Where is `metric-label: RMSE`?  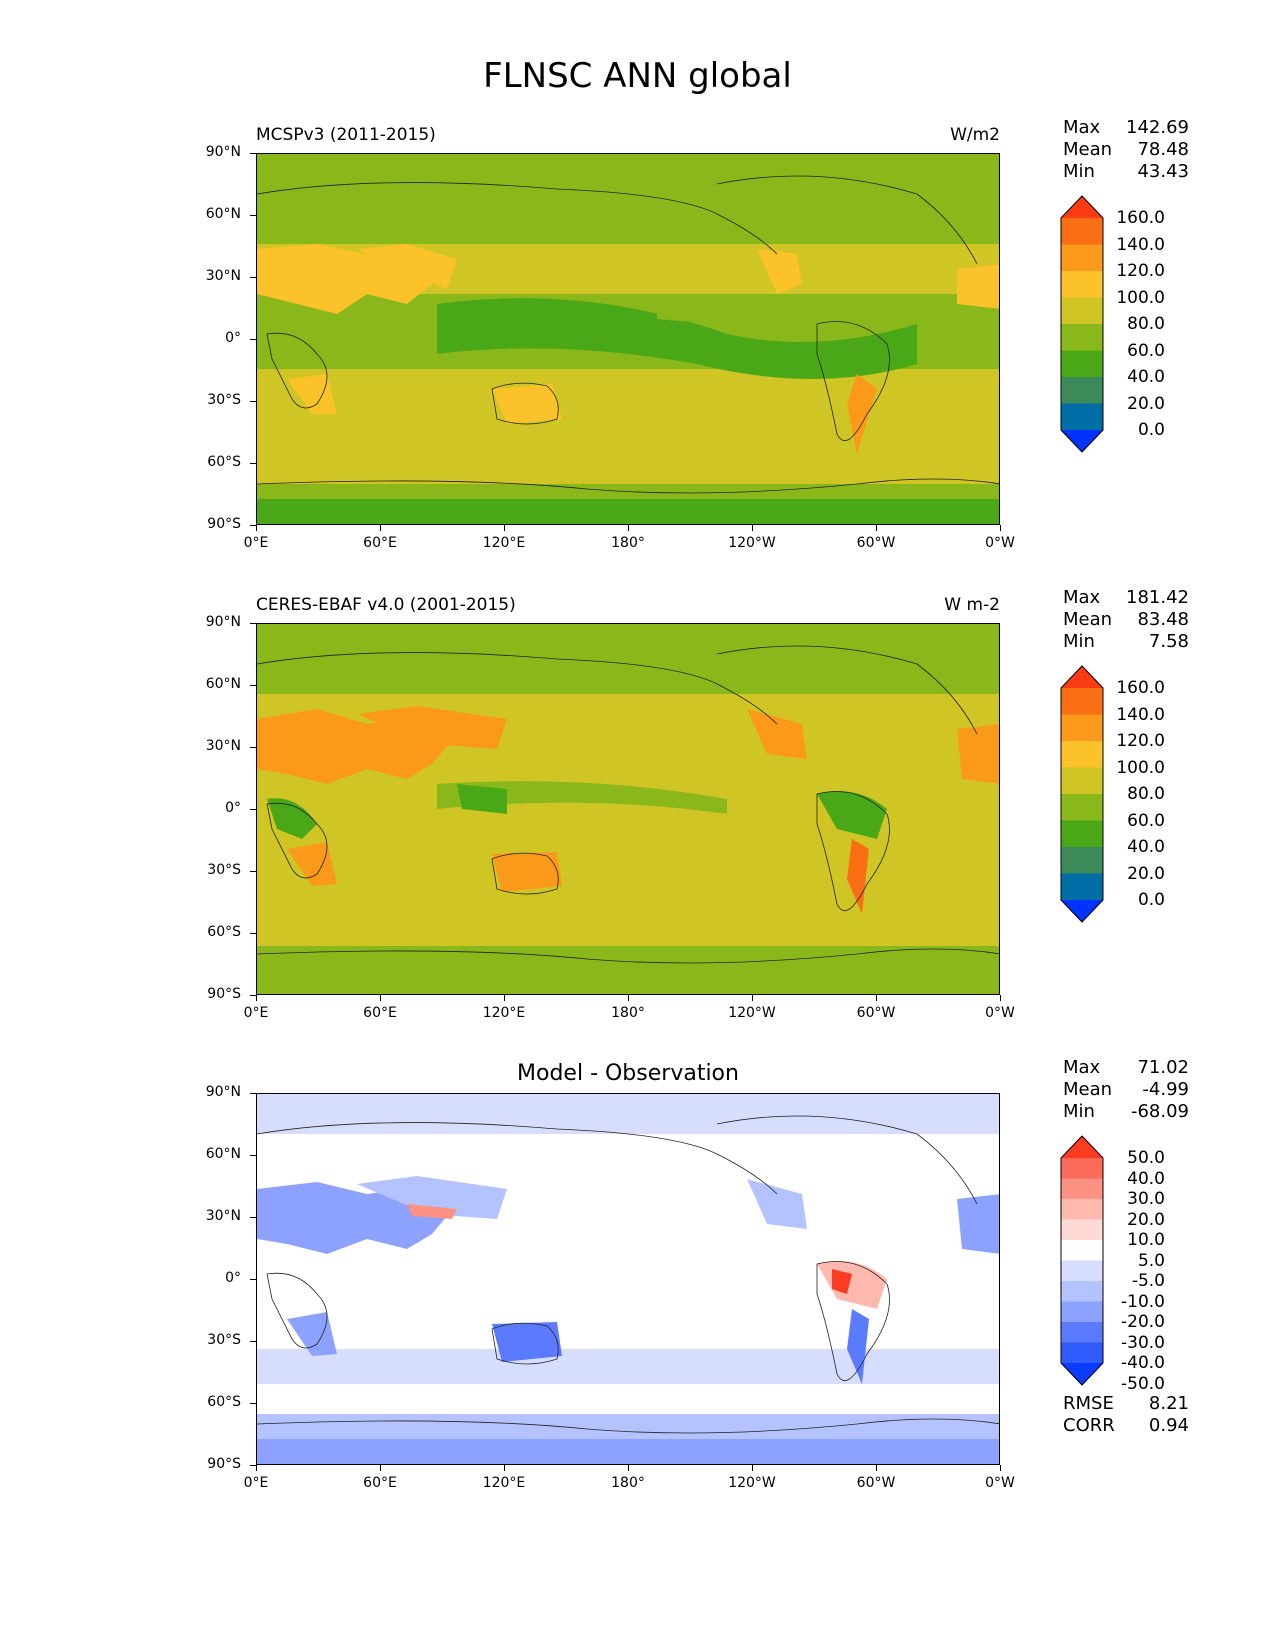 metric-label: RMSE is located at coordinates (1088, 1403).